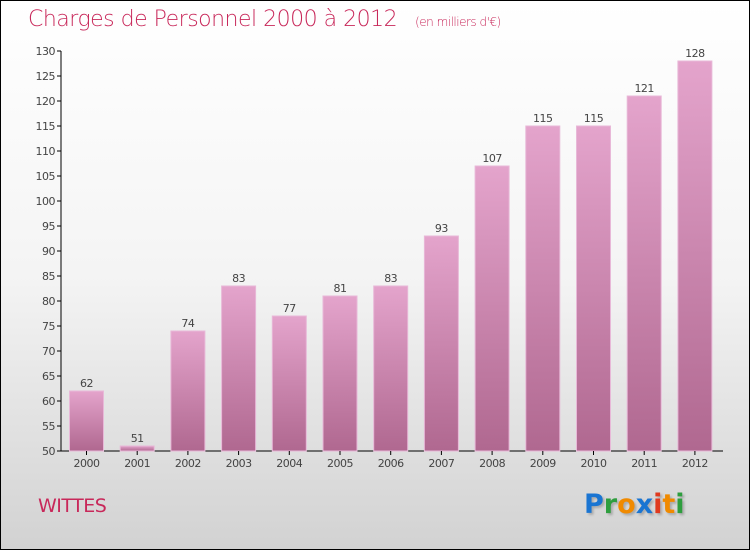 Image resolution: width=750 pixels, height=551 pixels. What do you see at coordinates (644, 88) in the screenshot?
I see `data-label: 121` at bounding box center [644, 88].